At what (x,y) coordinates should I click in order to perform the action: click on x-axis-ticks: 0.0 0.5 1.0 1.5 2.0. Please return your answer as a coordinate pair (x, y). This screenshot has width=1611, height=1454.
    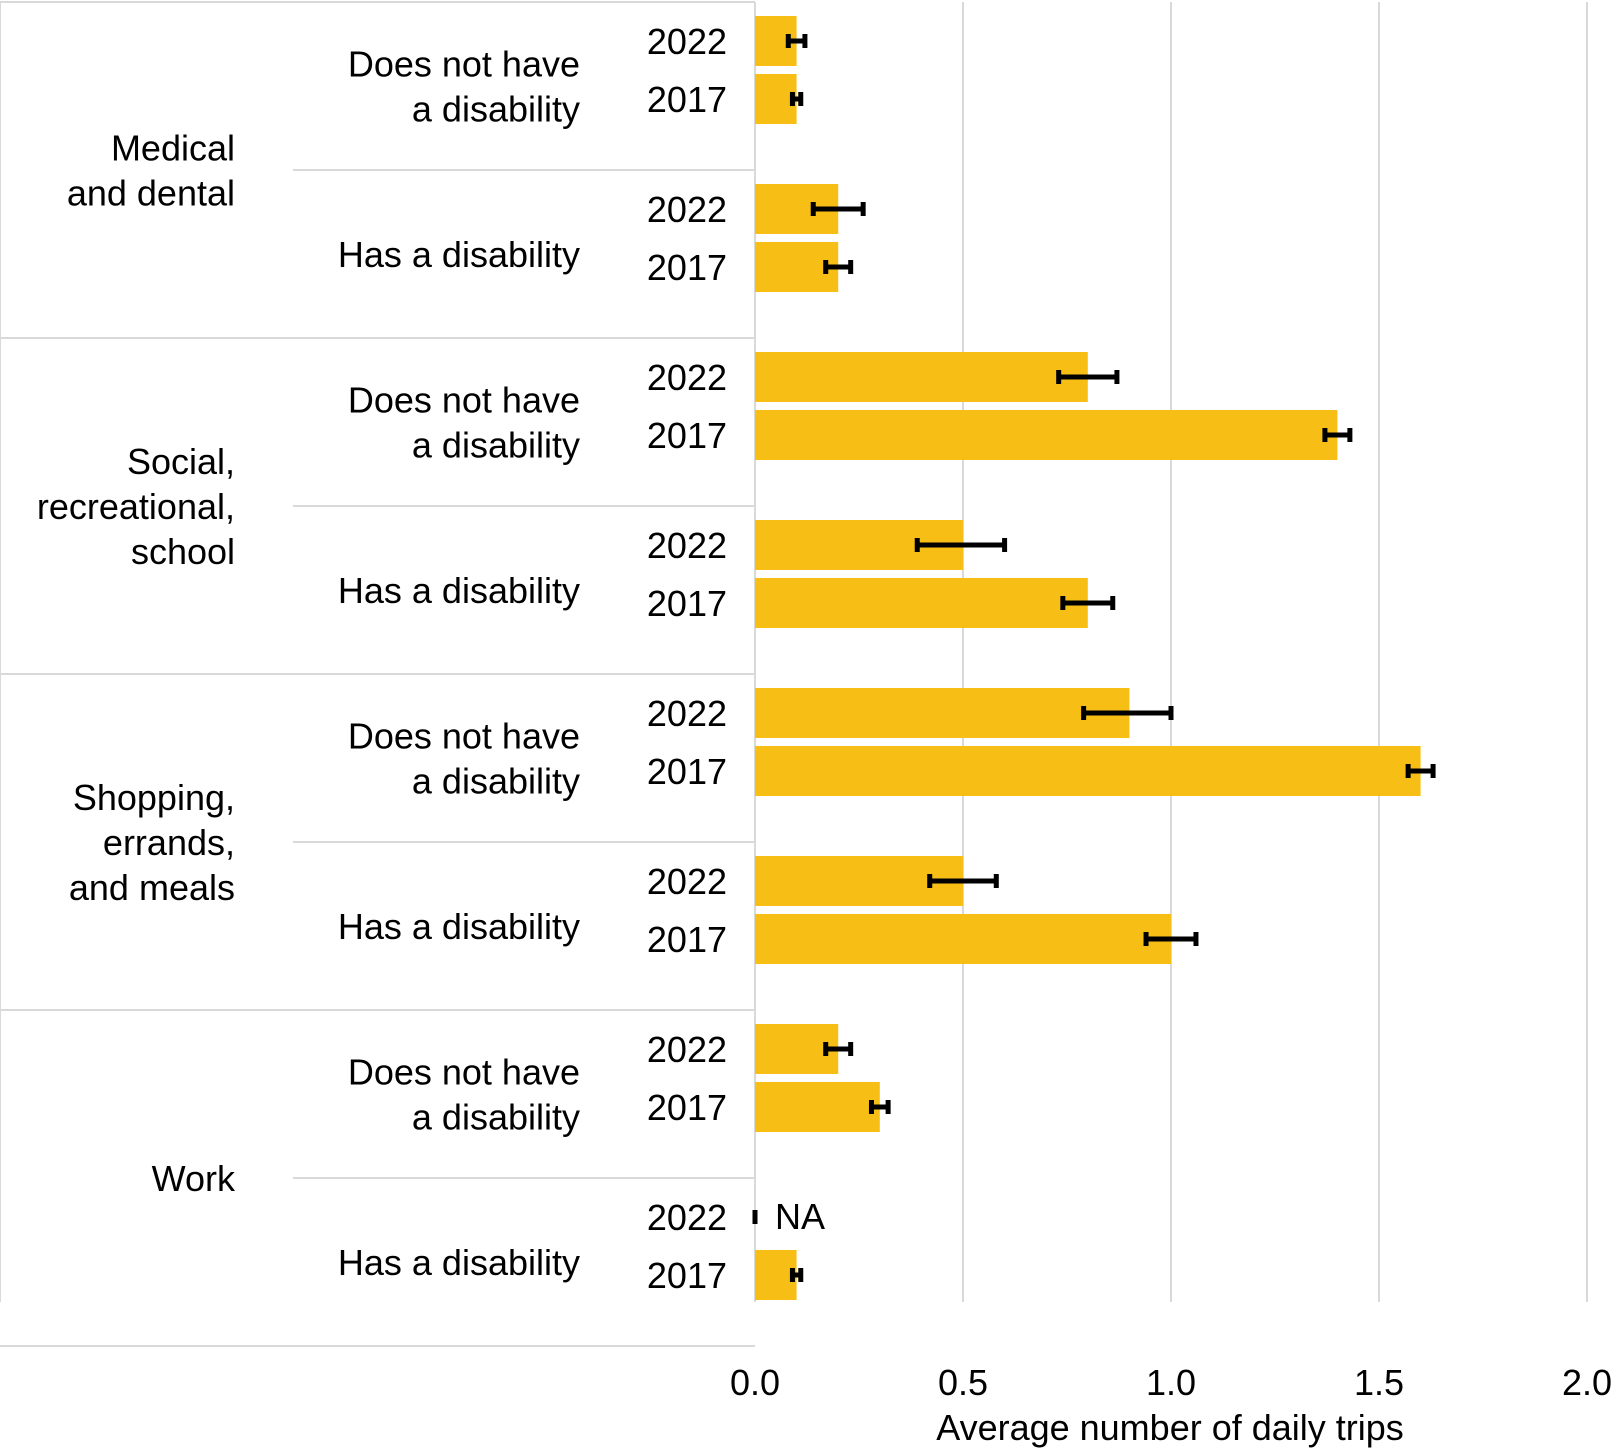
    Looking at the image, I should click on (1170, 1382).